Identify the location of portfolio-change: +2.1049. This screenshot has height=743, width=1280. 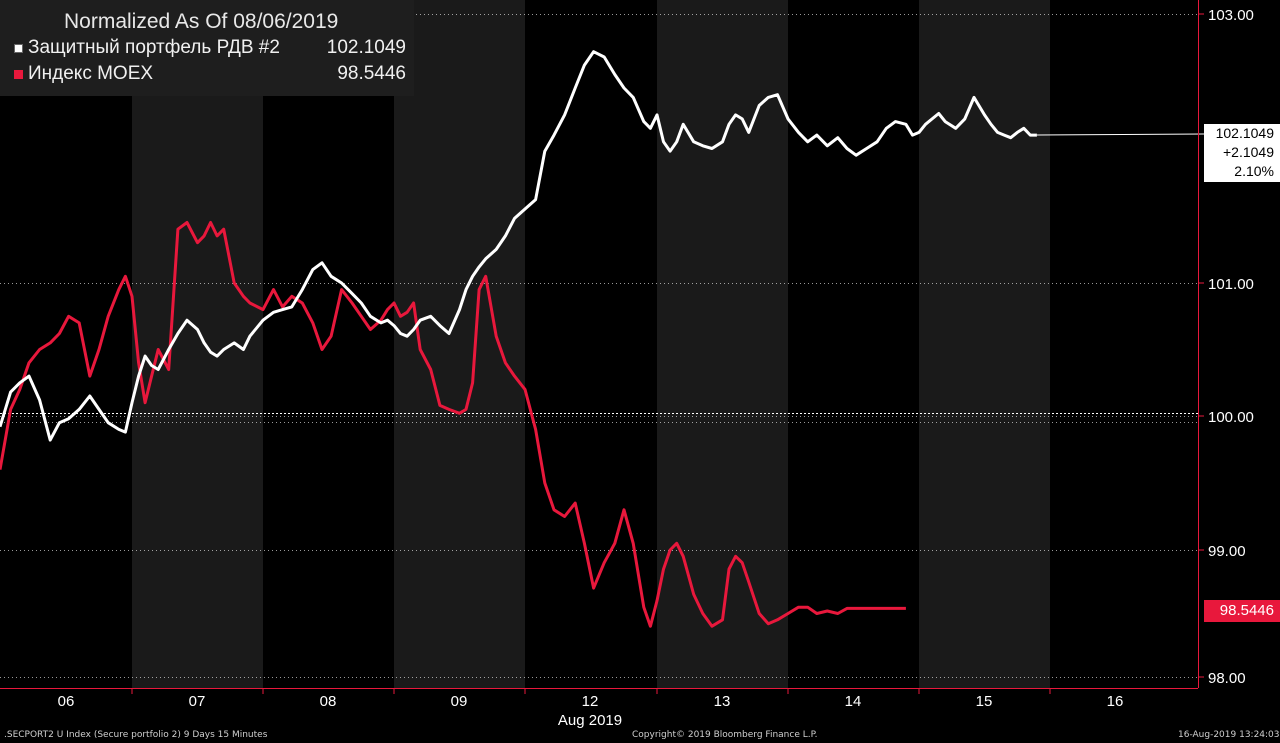
(1248, 152).